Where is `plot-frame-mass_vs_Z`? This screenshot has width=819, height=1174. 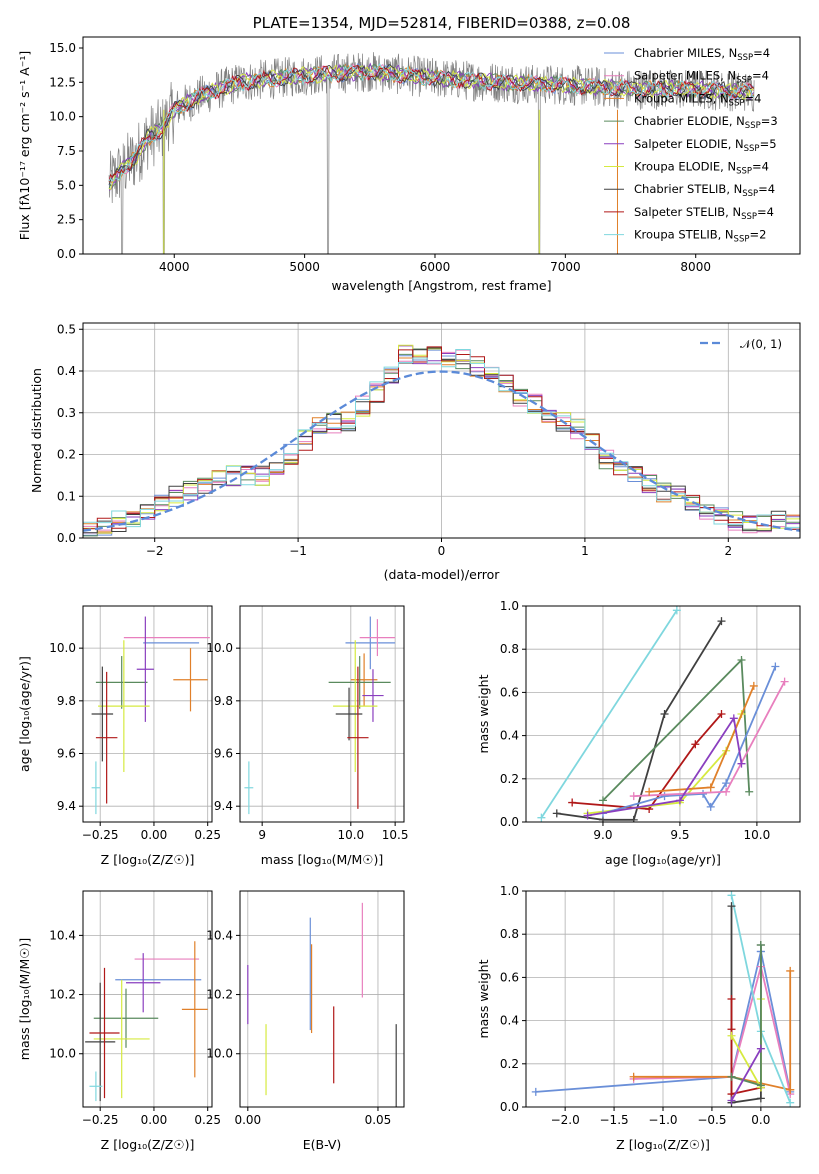
plot-frame-mass_vs_Z is located at coordinates (147, 999).